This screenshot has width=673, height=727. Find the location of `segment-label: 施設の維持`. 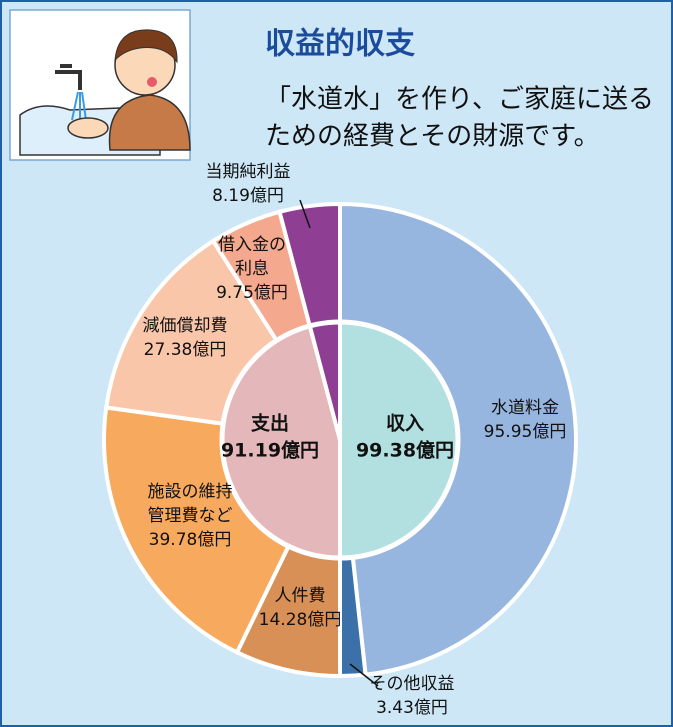

segment-label: 施設の維持 is located at coordinates (190, 492).